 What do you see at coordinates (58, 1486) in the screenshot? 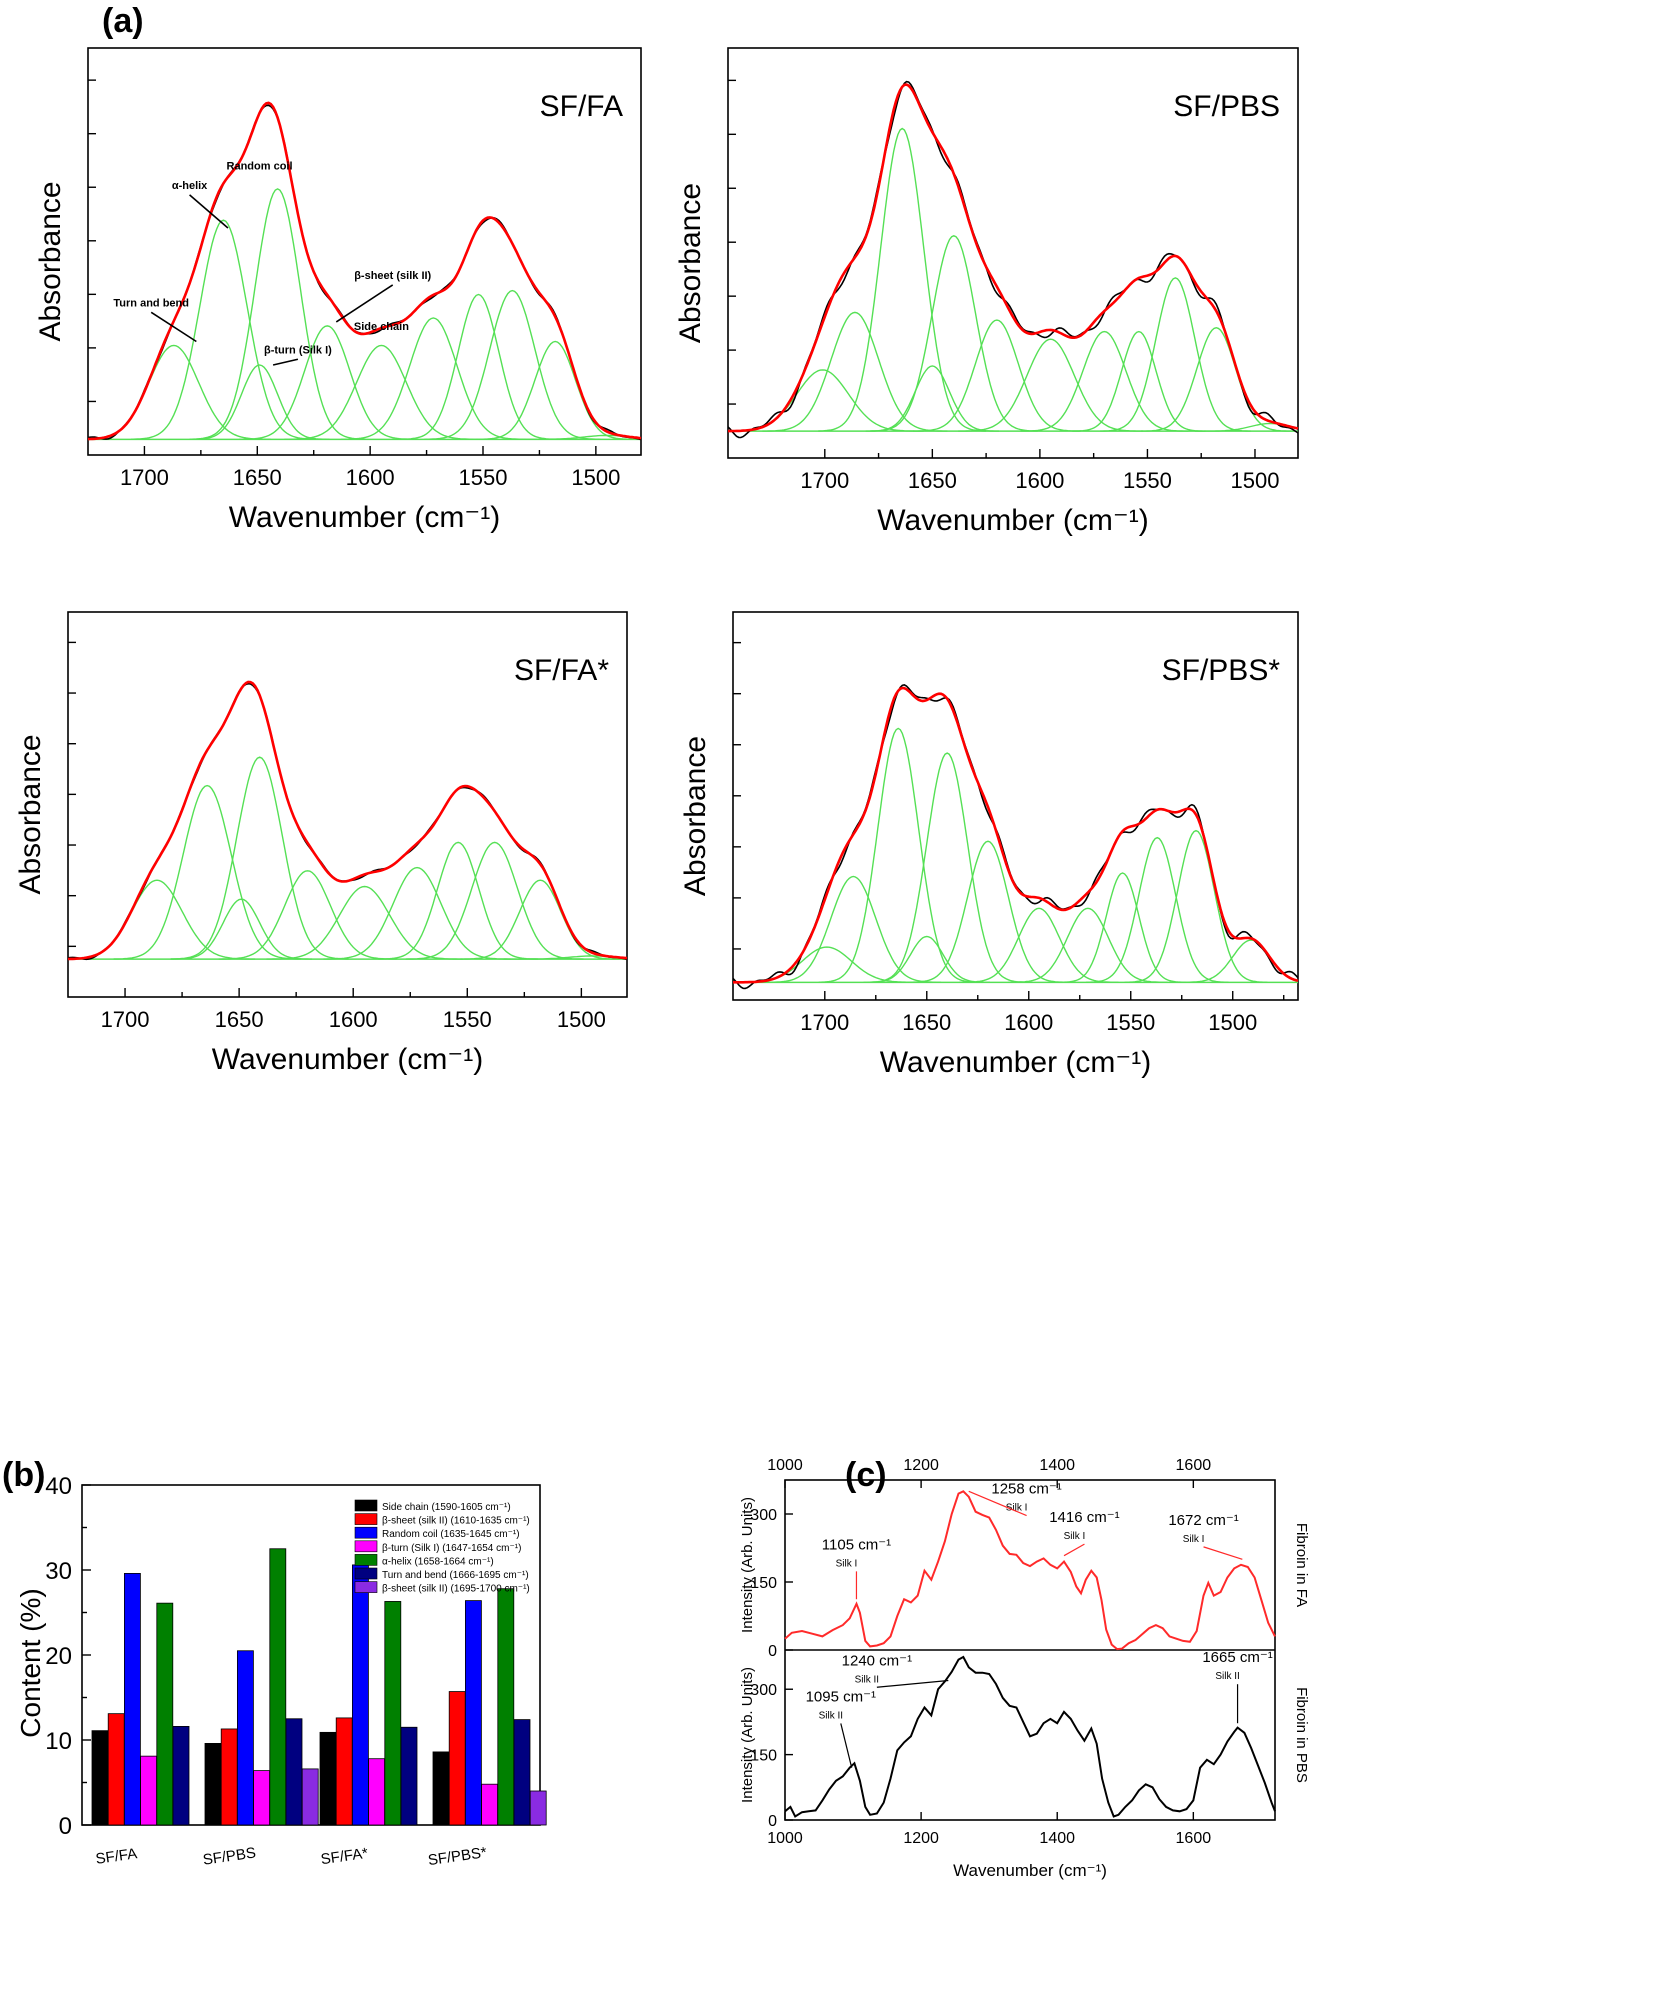
I see `y-tick-label: 40` at bounding box center [58, 1486].